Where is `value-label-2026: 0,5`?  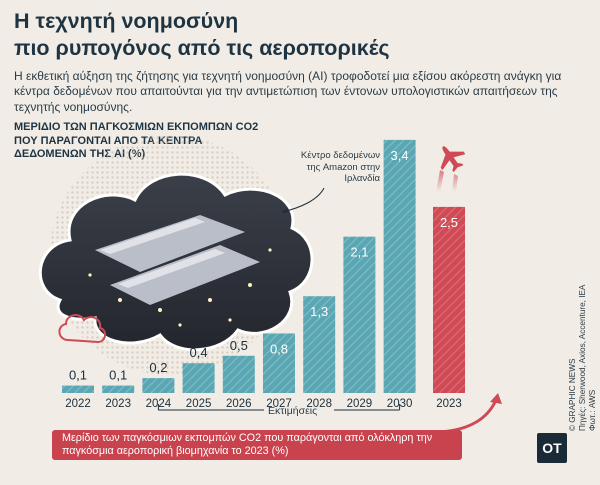 value-label-2026: 0,5 is located at coordinates (239, 345).